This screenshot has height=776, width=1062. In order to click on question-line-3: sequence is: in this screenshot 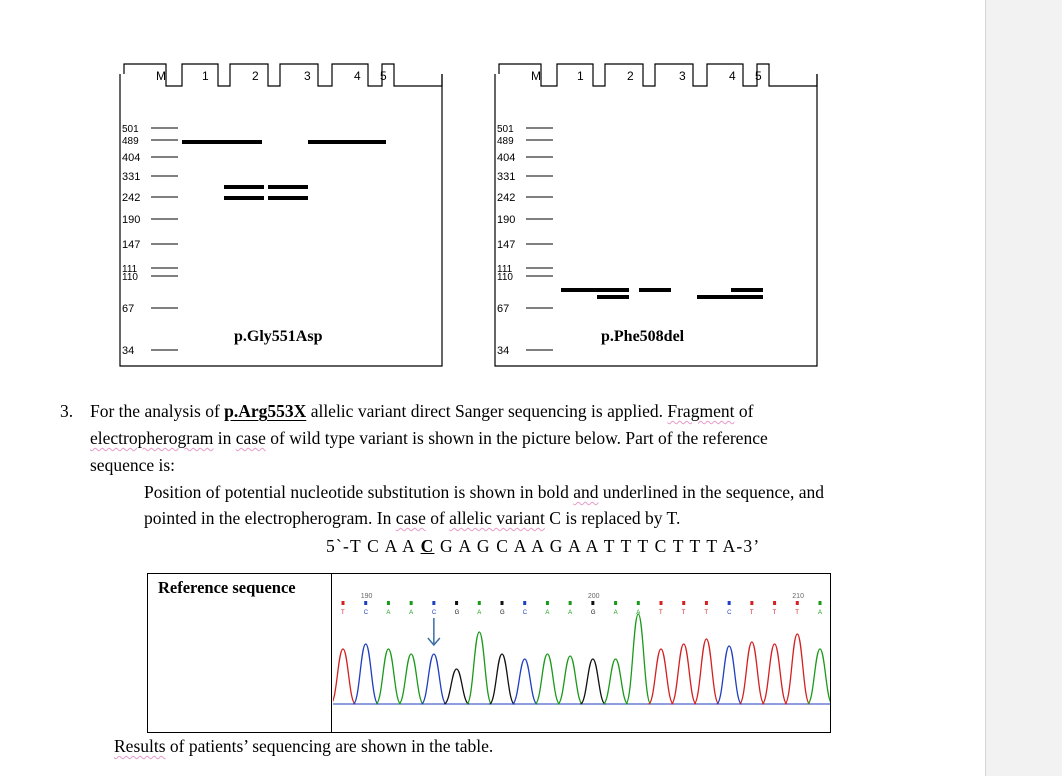, I will do `click(133, 465)`.